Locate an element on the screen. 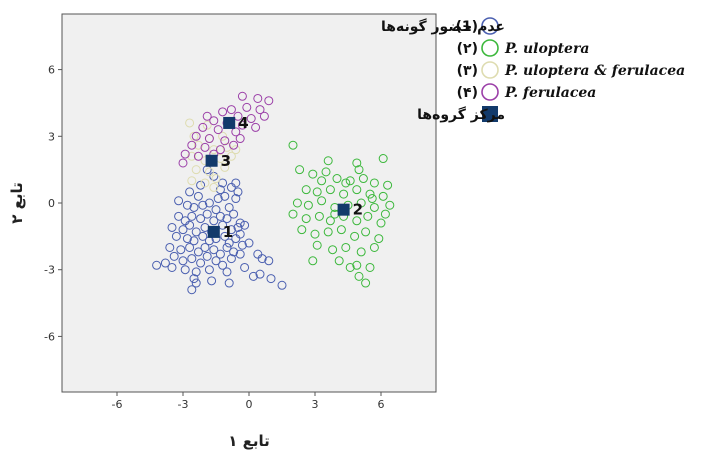 This screenshot has width=724, height=457. y-tick-label: 3 is located at coordinates (51, 136).